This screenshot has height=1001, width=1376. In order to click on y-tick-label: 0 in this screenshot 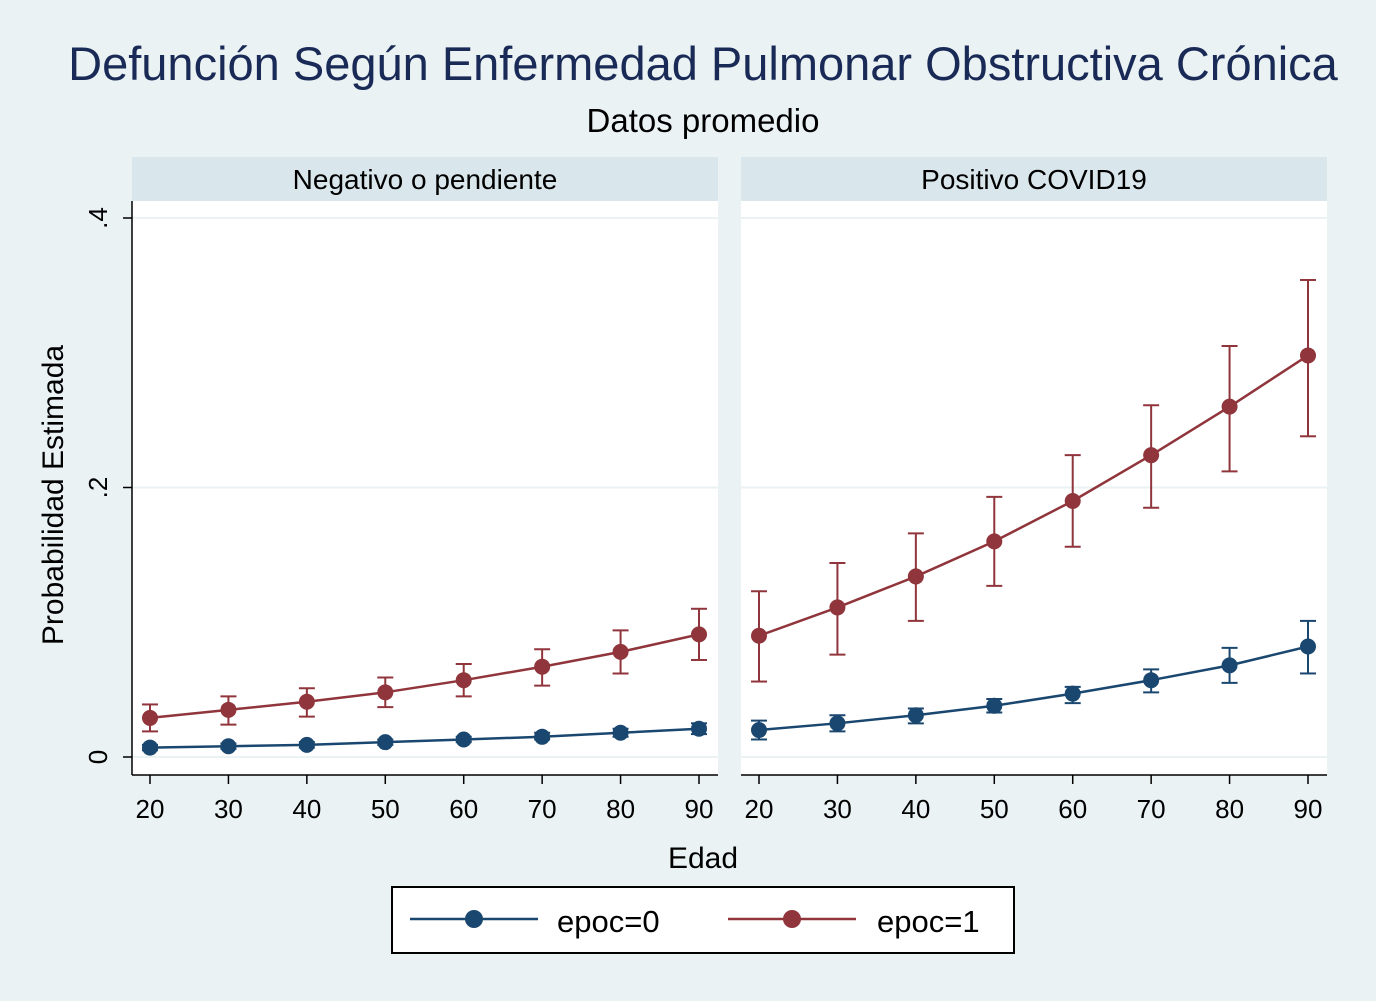, I will do `click(98, 757)`.